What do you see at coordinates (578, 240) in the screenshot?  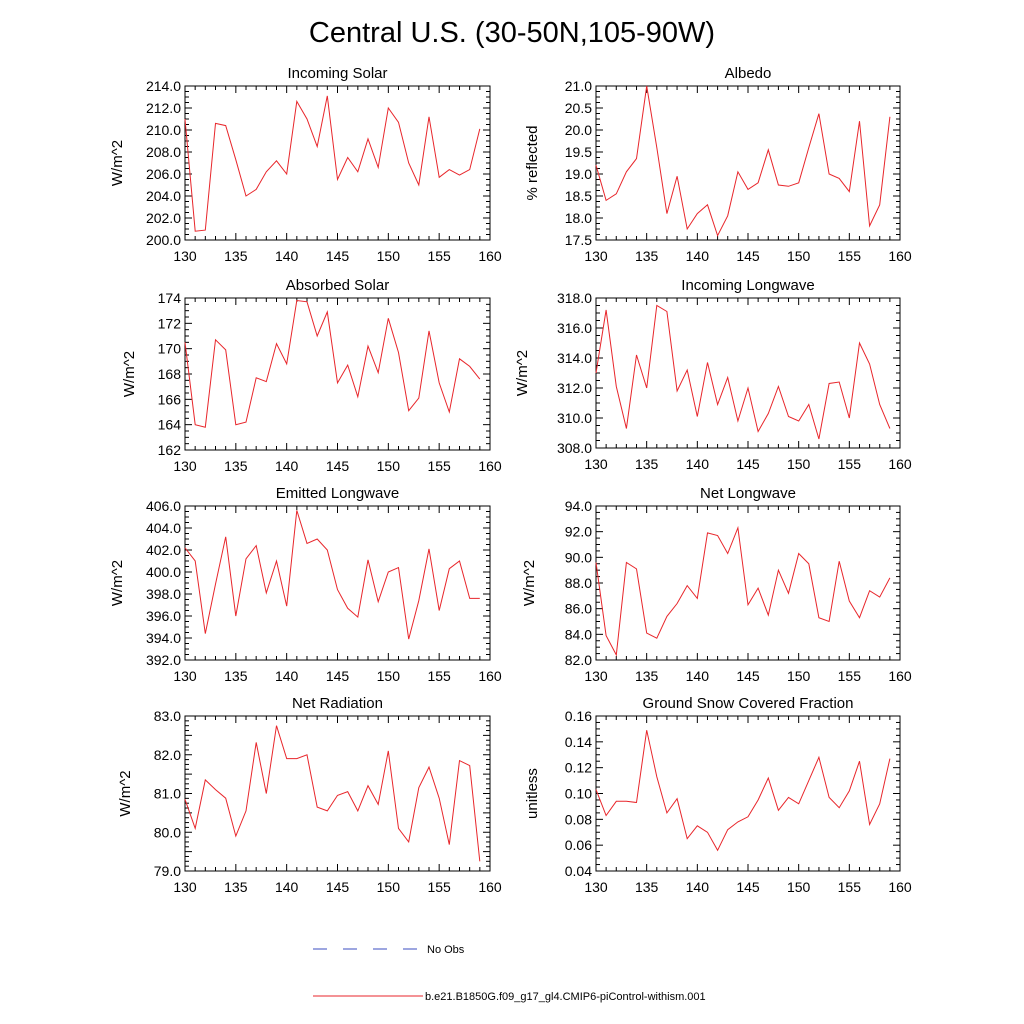 I see `y-tick-label: 17.5` at bounding box center [578, 240].